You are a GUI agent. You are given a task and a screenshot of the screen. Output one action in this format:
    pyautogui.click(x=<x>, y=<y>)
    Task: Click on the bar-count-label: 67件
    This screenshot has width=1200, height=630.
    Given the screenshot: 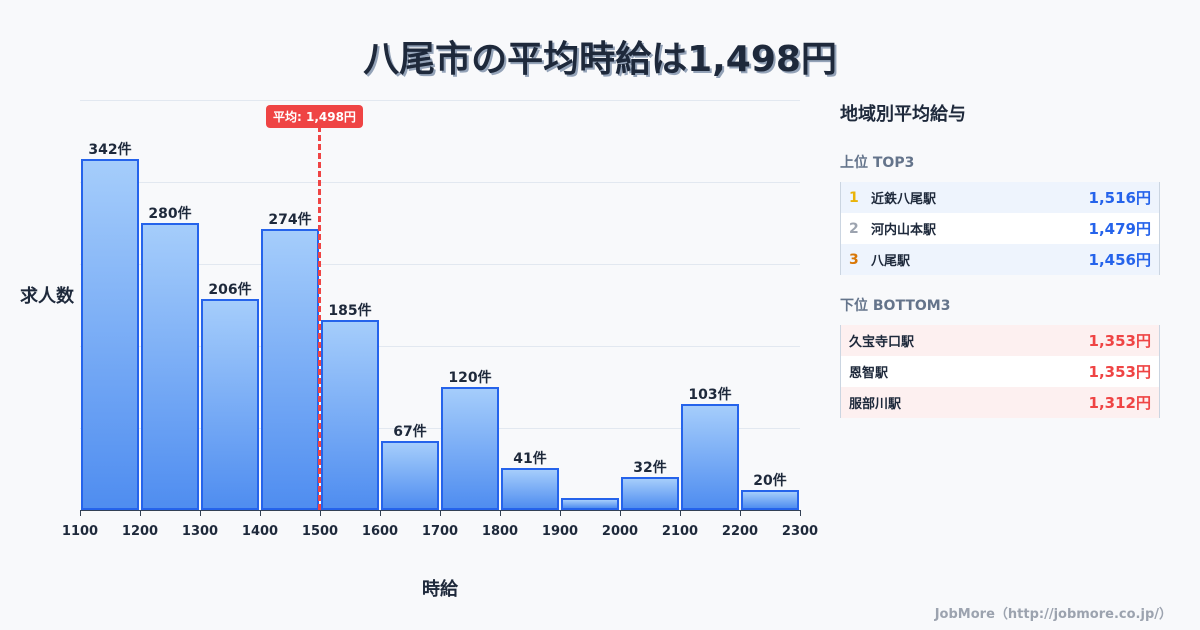 What is the action you would take?
    pyautogui.click(x=410, y=432)
    